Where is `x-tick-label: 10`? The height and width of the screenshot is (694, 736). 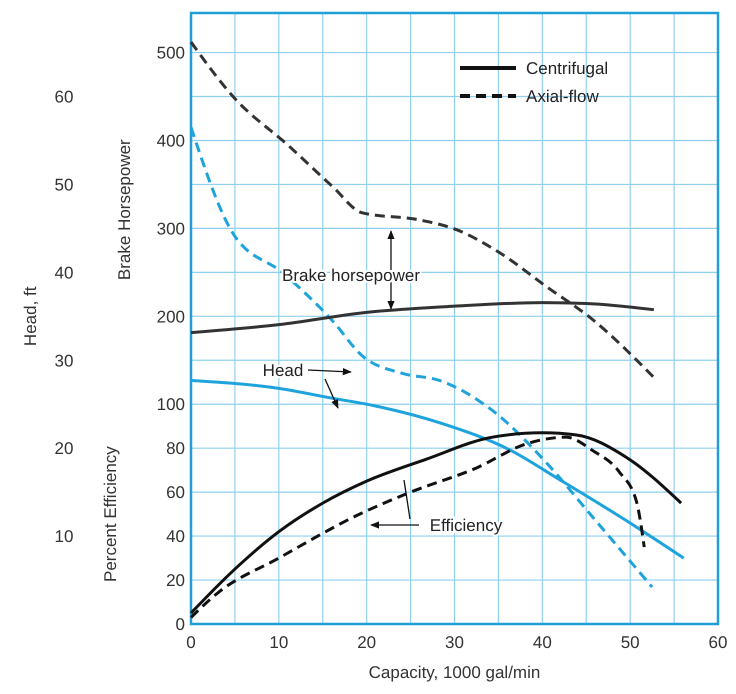
x-tick-label: 10 is located at coordinates (278, 642).